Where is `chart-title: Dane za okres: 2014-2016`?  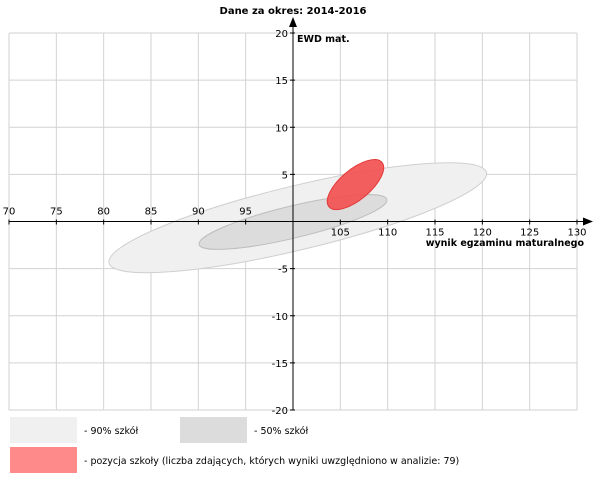
chart-title: Dane za okres: 2014-2016 is located at coordinates (293, 11).